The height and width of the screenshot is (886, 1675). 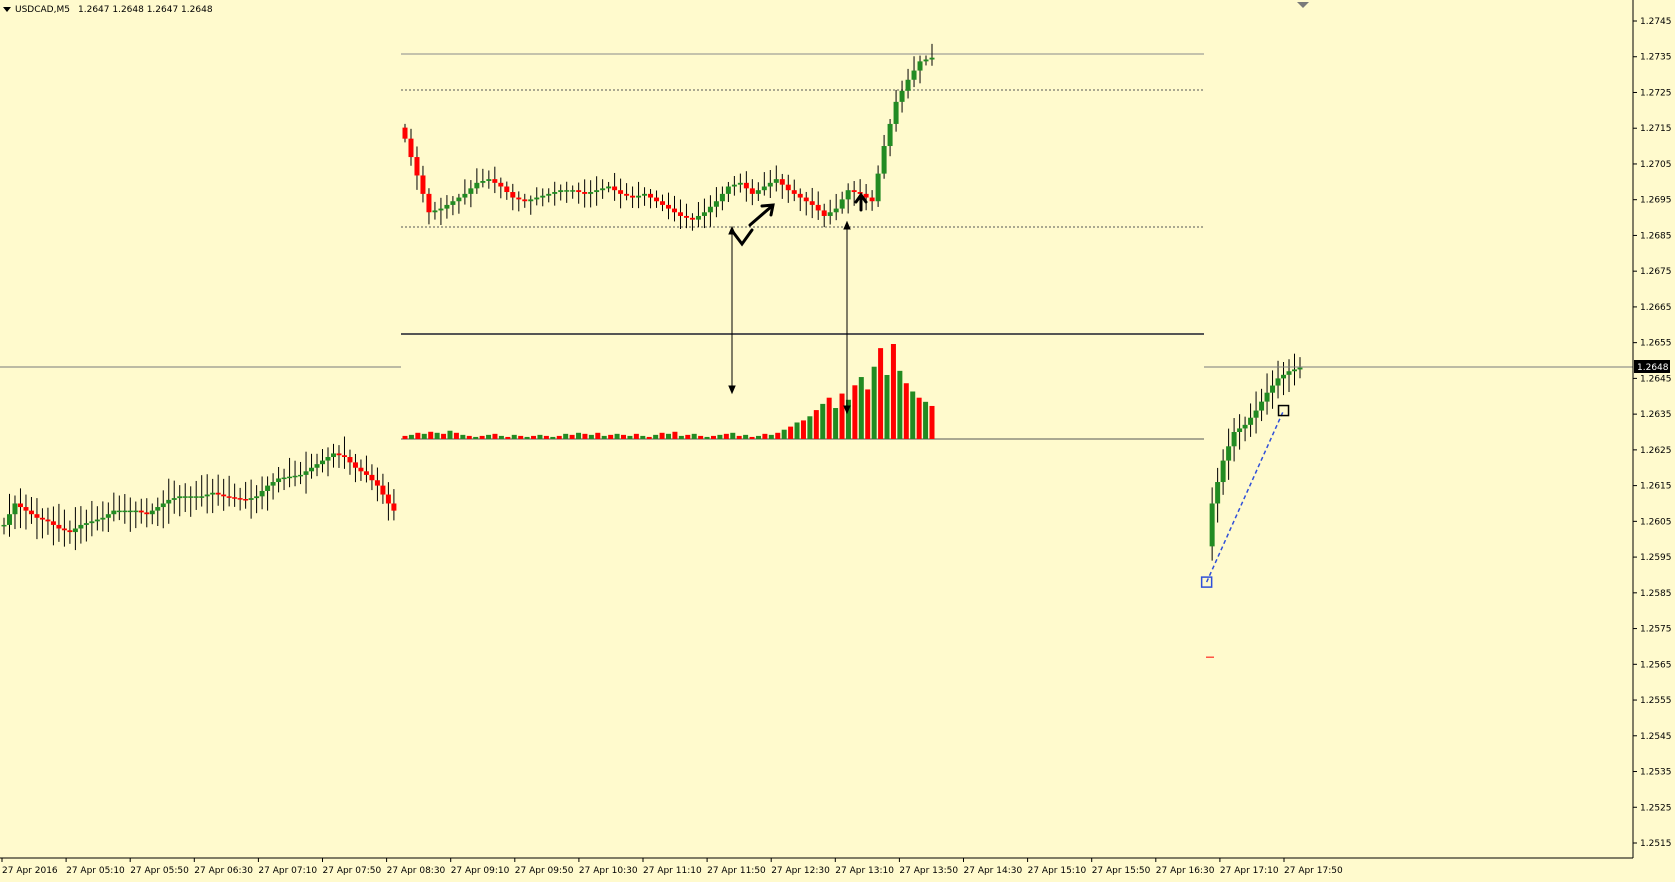 What do you see at coordinates (1656, 308) in the screenshot?
I see `price-tick-label: 1.2665` at bounding box center [1656, 308].